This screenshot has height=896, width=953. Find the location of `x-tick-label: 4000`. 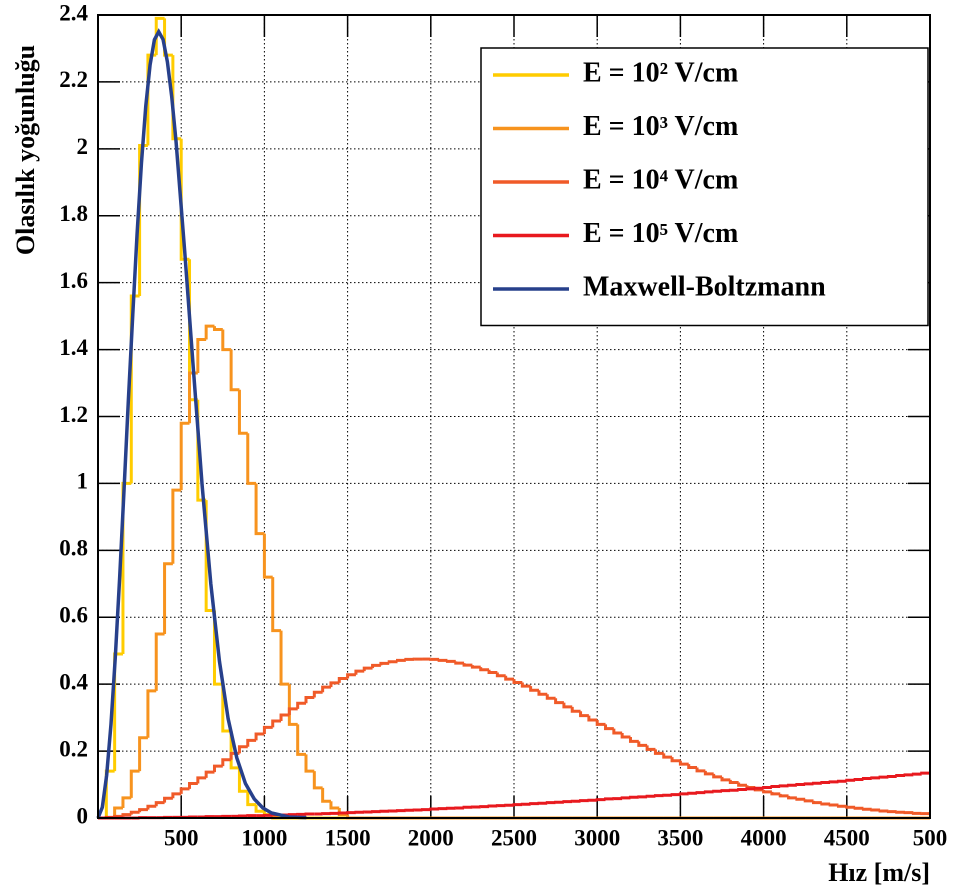

x-tick-label: 4000 is located at coordinates (764, 837).